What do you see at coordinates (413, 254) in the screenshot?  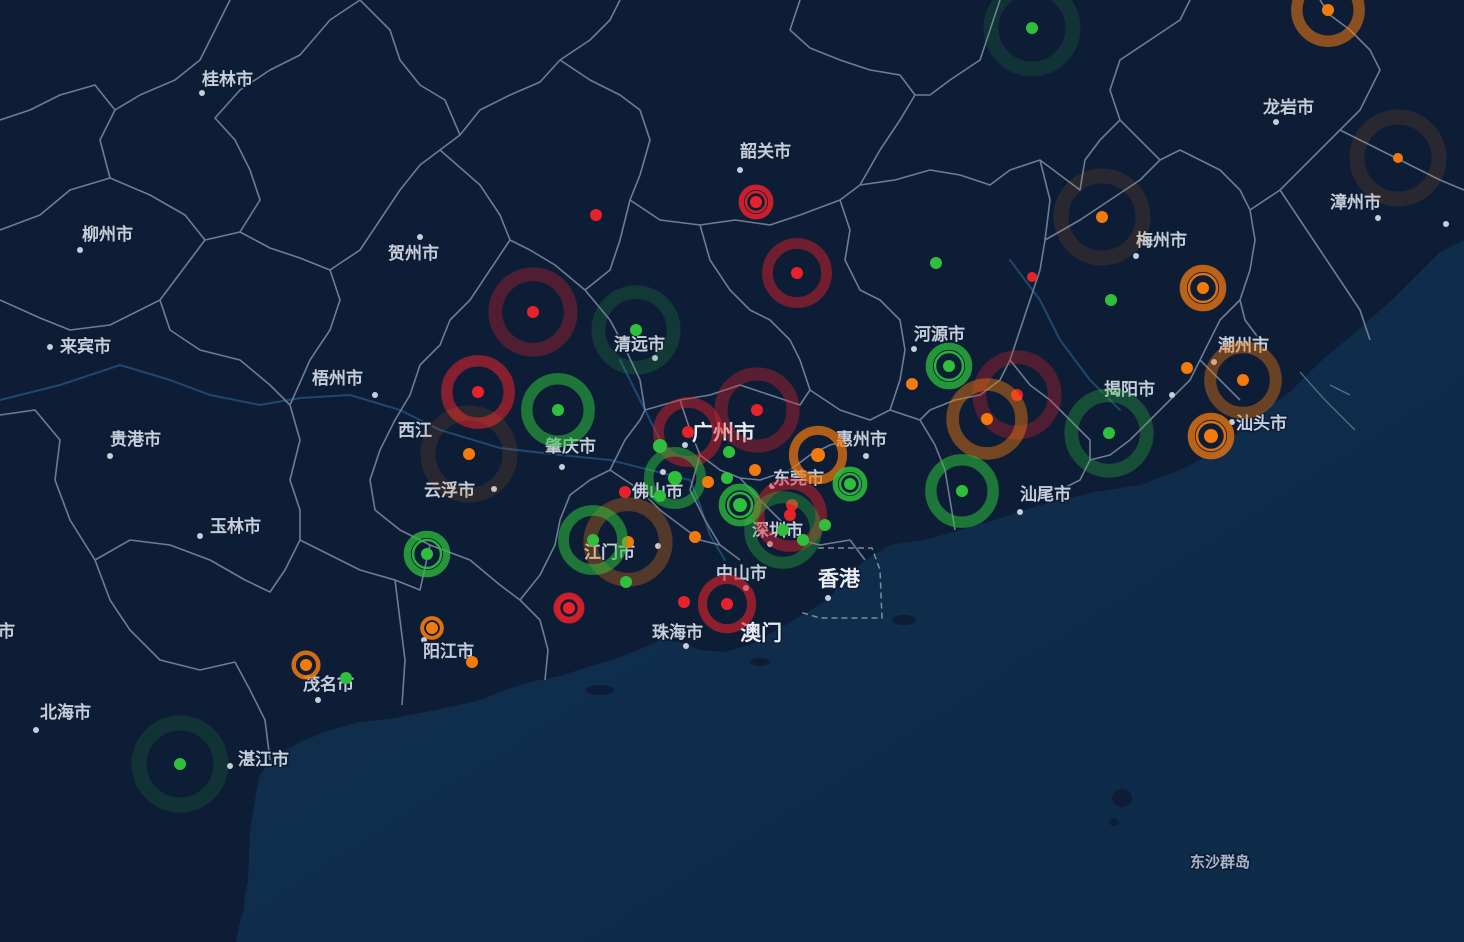 I see `city-label-hezhou: 贺州市` at bounding box center [413, 254].